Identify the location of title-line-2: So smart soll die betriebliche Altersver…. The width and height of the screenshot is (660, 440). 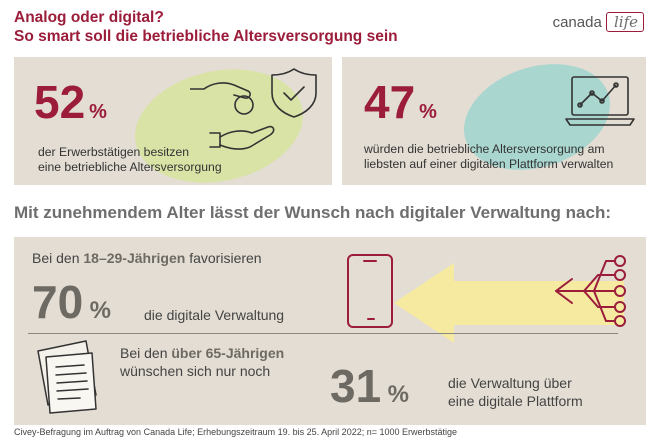
(206, 36).